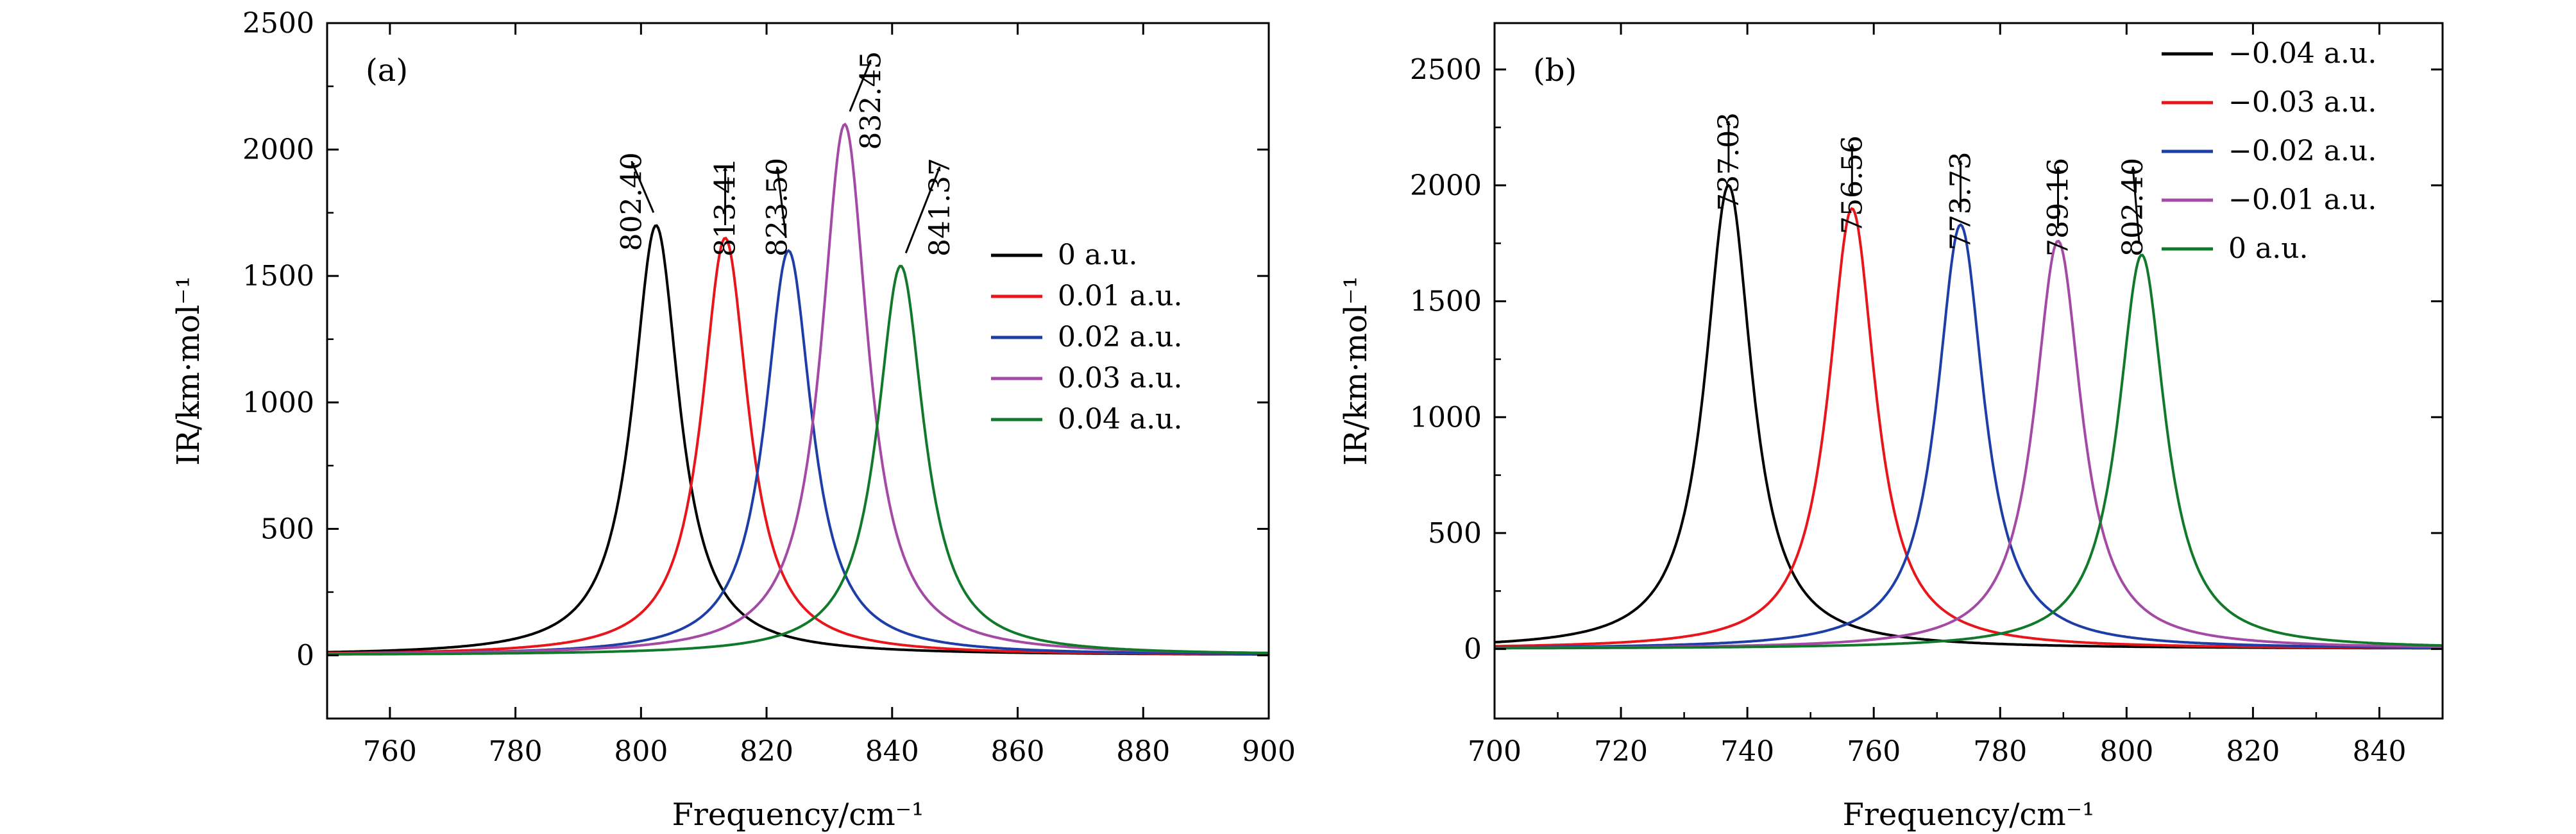 The image size is (2576, 834). I want to click on x-tick-label: 860, so click(1018, 751).